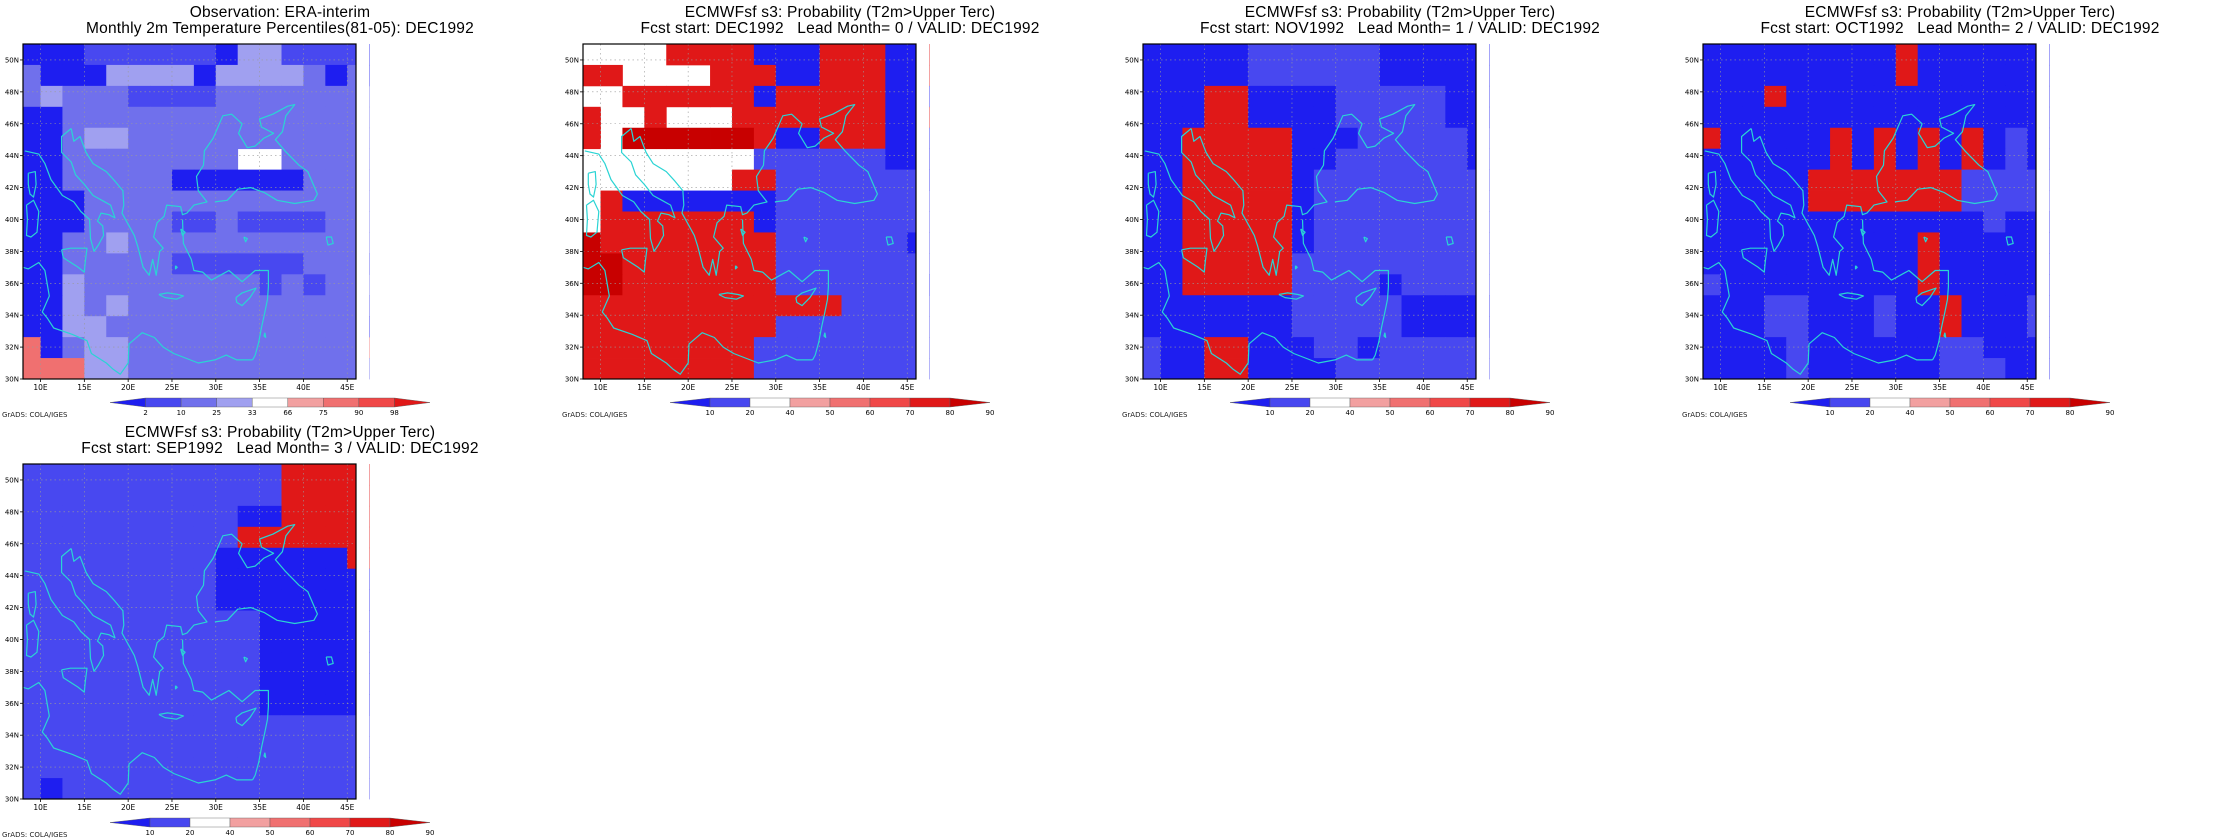  I want to click on x-tick-label: 30E, so click(776, 387).